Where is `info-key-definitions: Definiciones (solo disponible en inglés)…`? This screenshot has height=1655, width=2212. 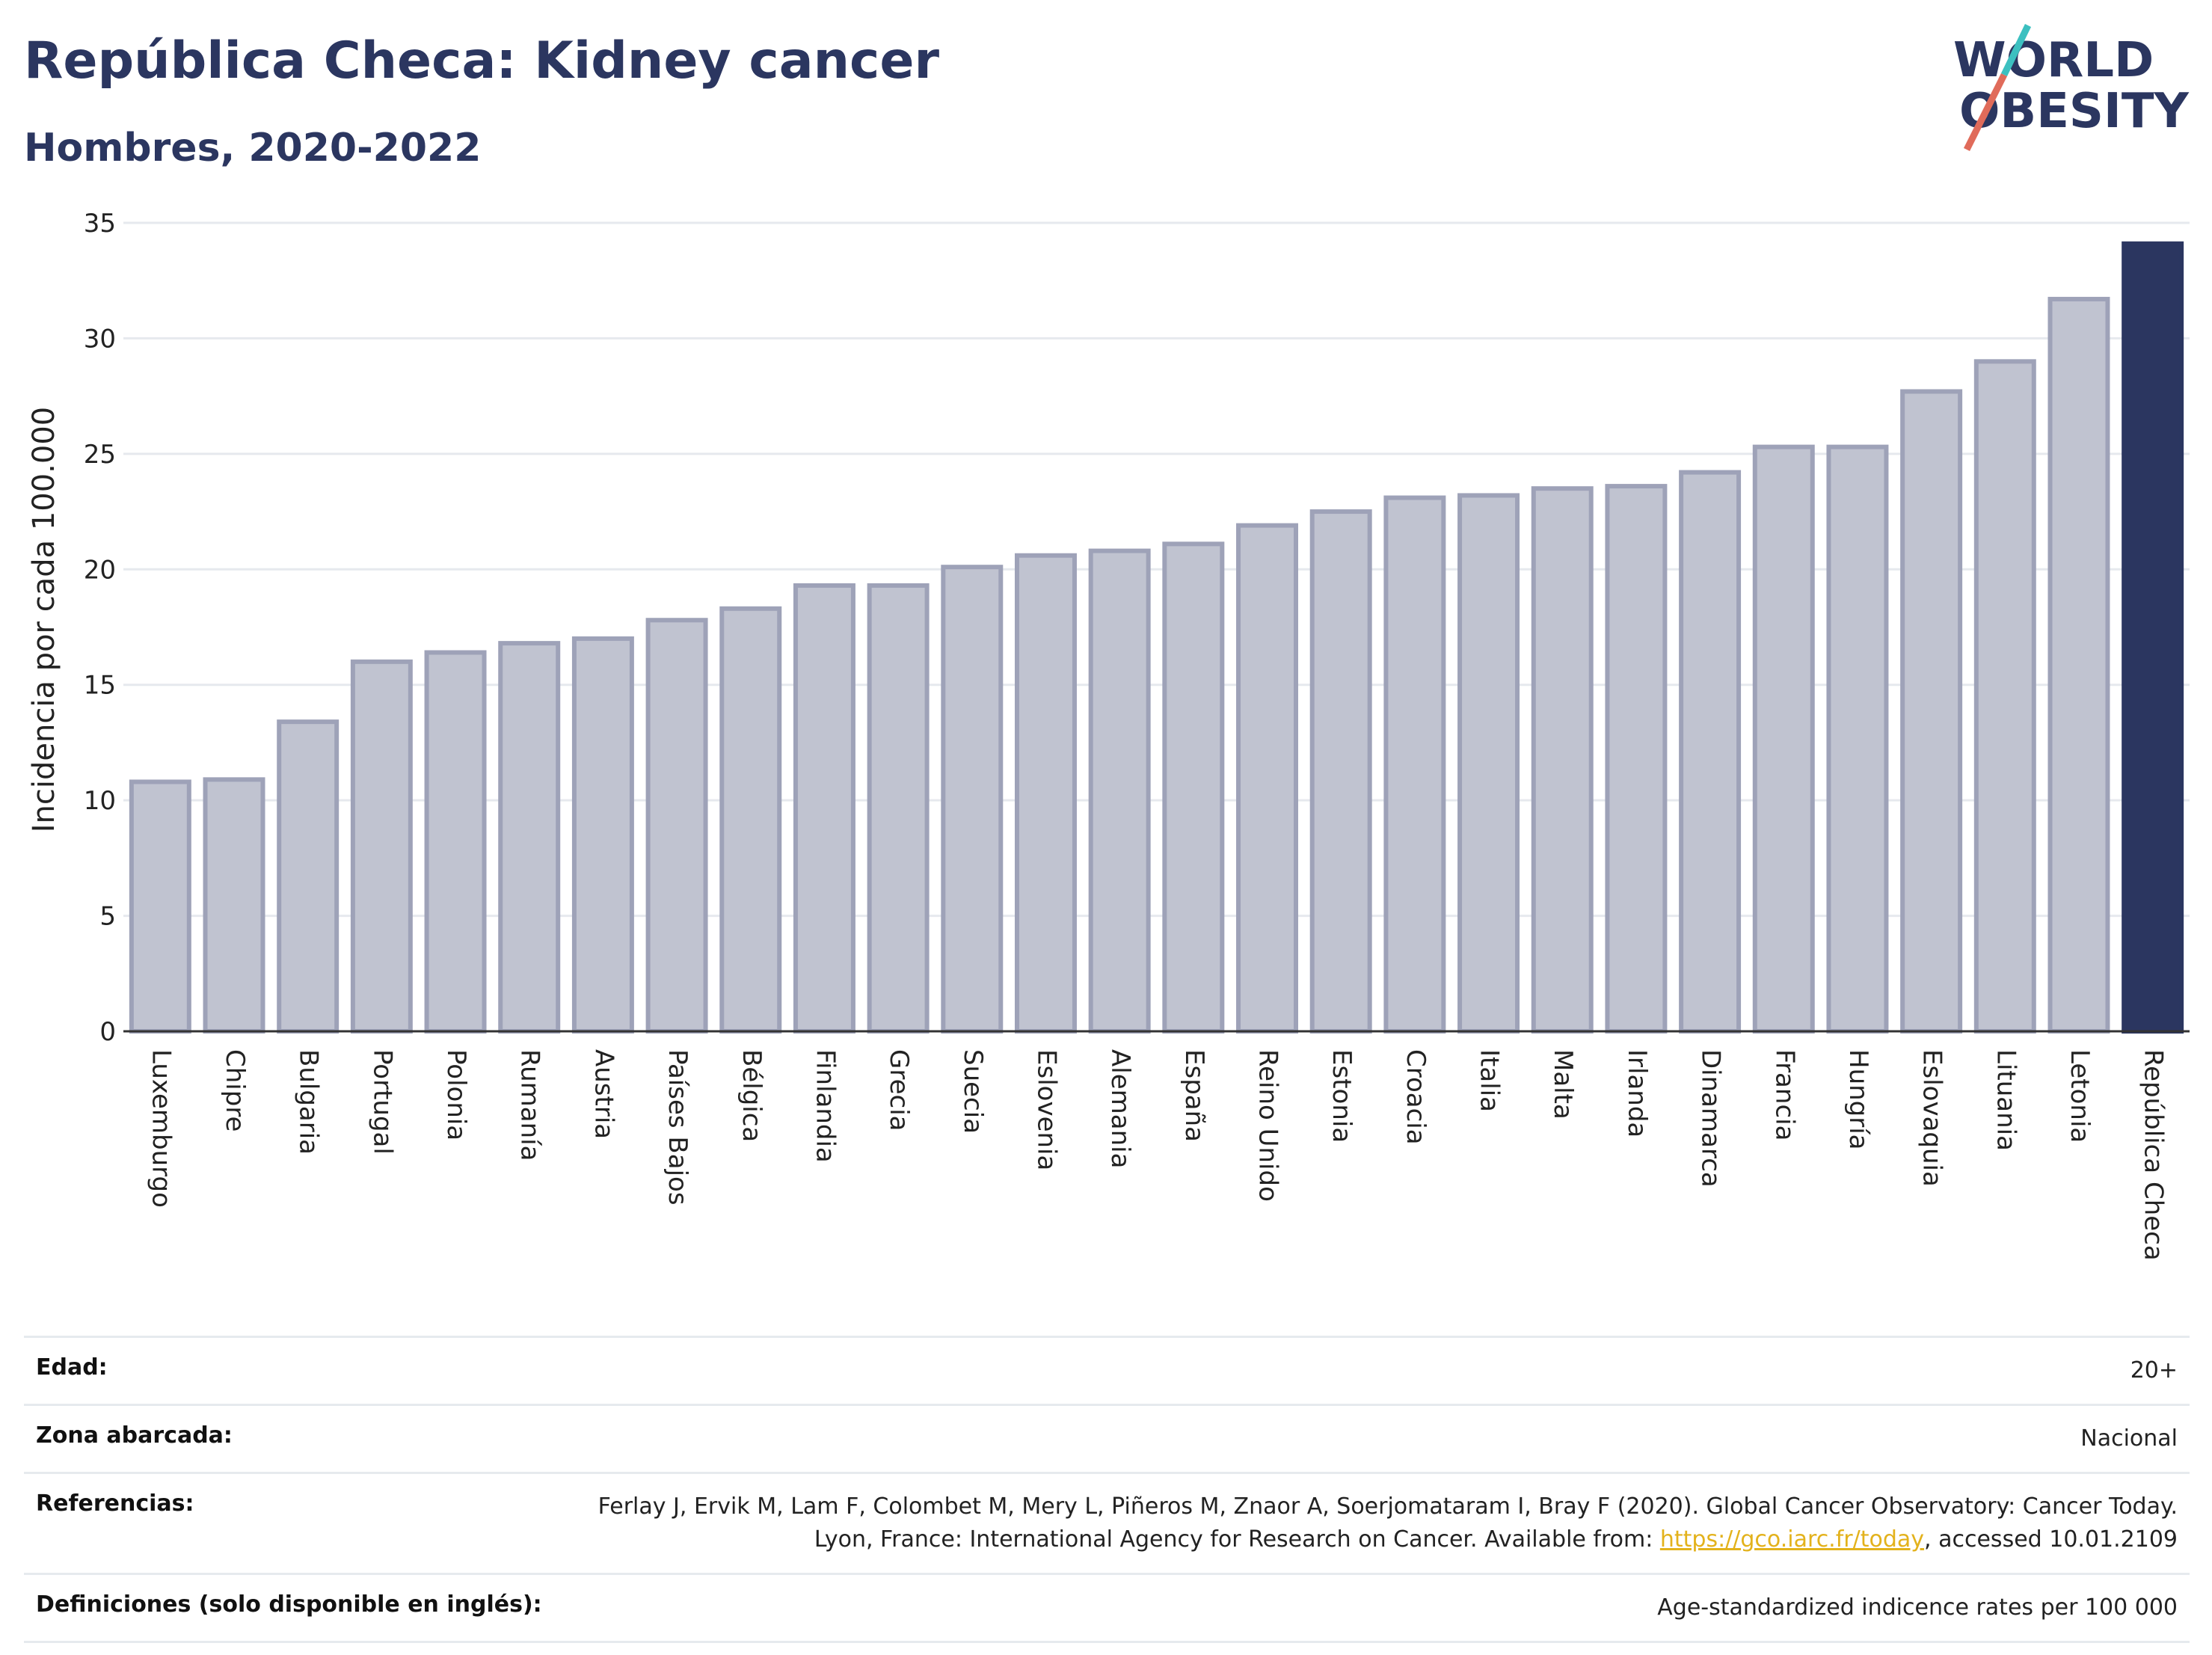 info-key-definitions: Definiciones (solo disponible en inglés)… is located at coordinates (289, 1604).